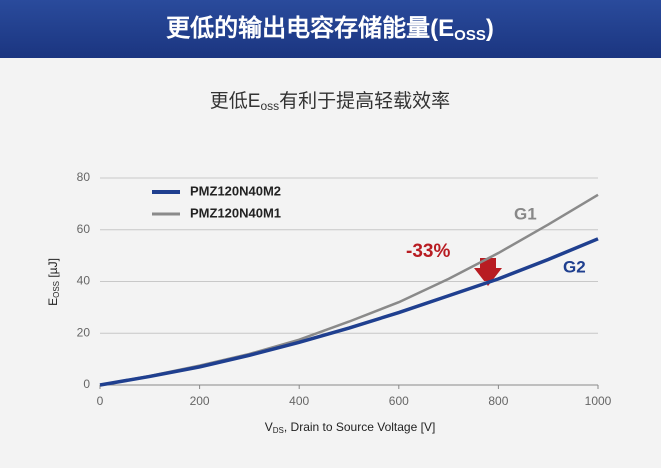 This screenshot has width=661, height=468. I want to click on title-text: 有利于提高轻载效率, so click(364, 101).